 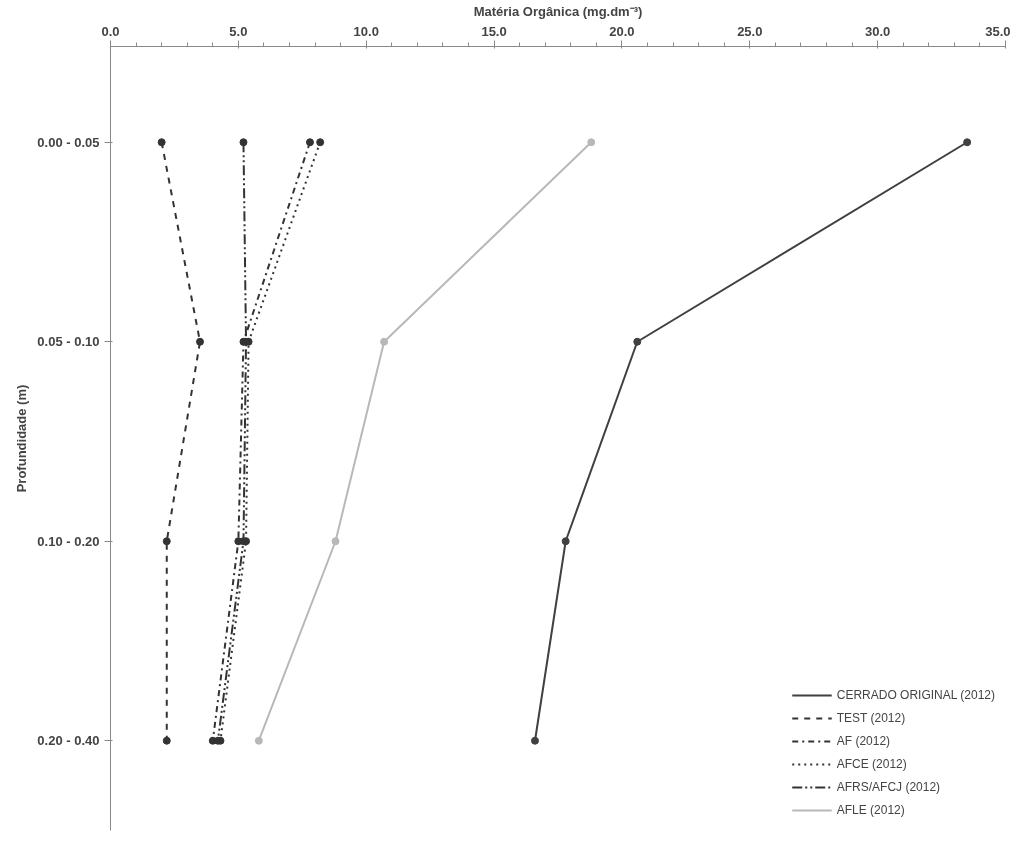 I want to click on y-tick-label: 0.20 - 0.40, so click(x=68, y=741).